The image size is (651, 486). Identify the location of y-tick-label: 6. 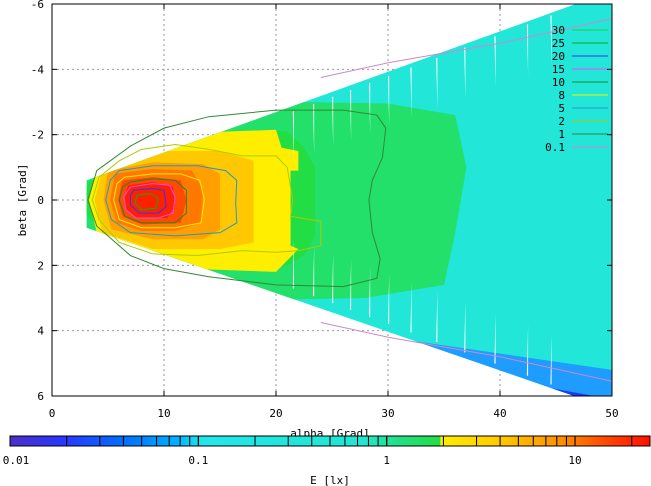
(40, 396).